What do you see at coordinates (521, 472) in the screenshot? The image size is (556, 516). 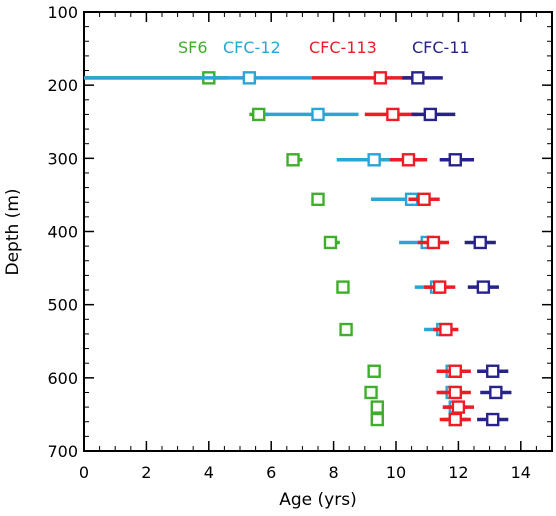 I see `x-tick-label: 14` at bounding box center [521, 472].